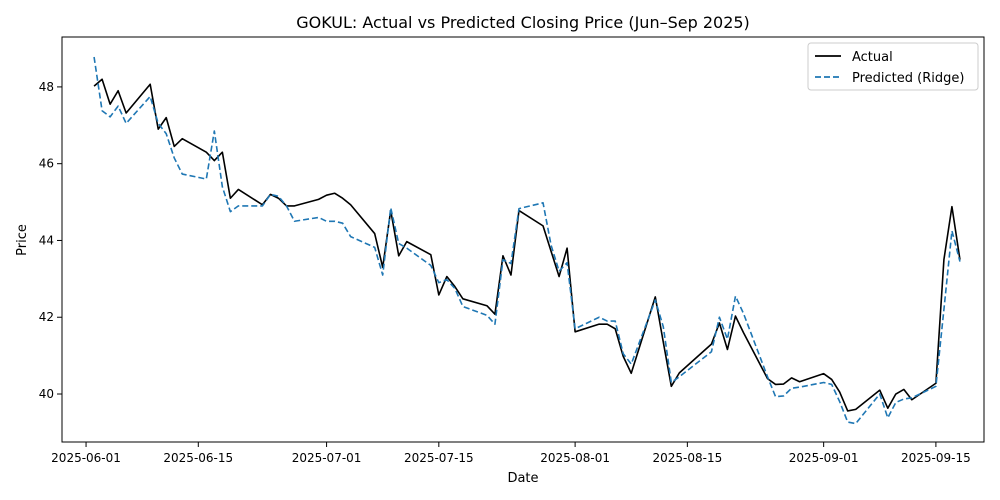  What do you see at coordinates (46, 87) in the screenshot?
I see `y-tick-label: 48` at bounding box center [46, 87].